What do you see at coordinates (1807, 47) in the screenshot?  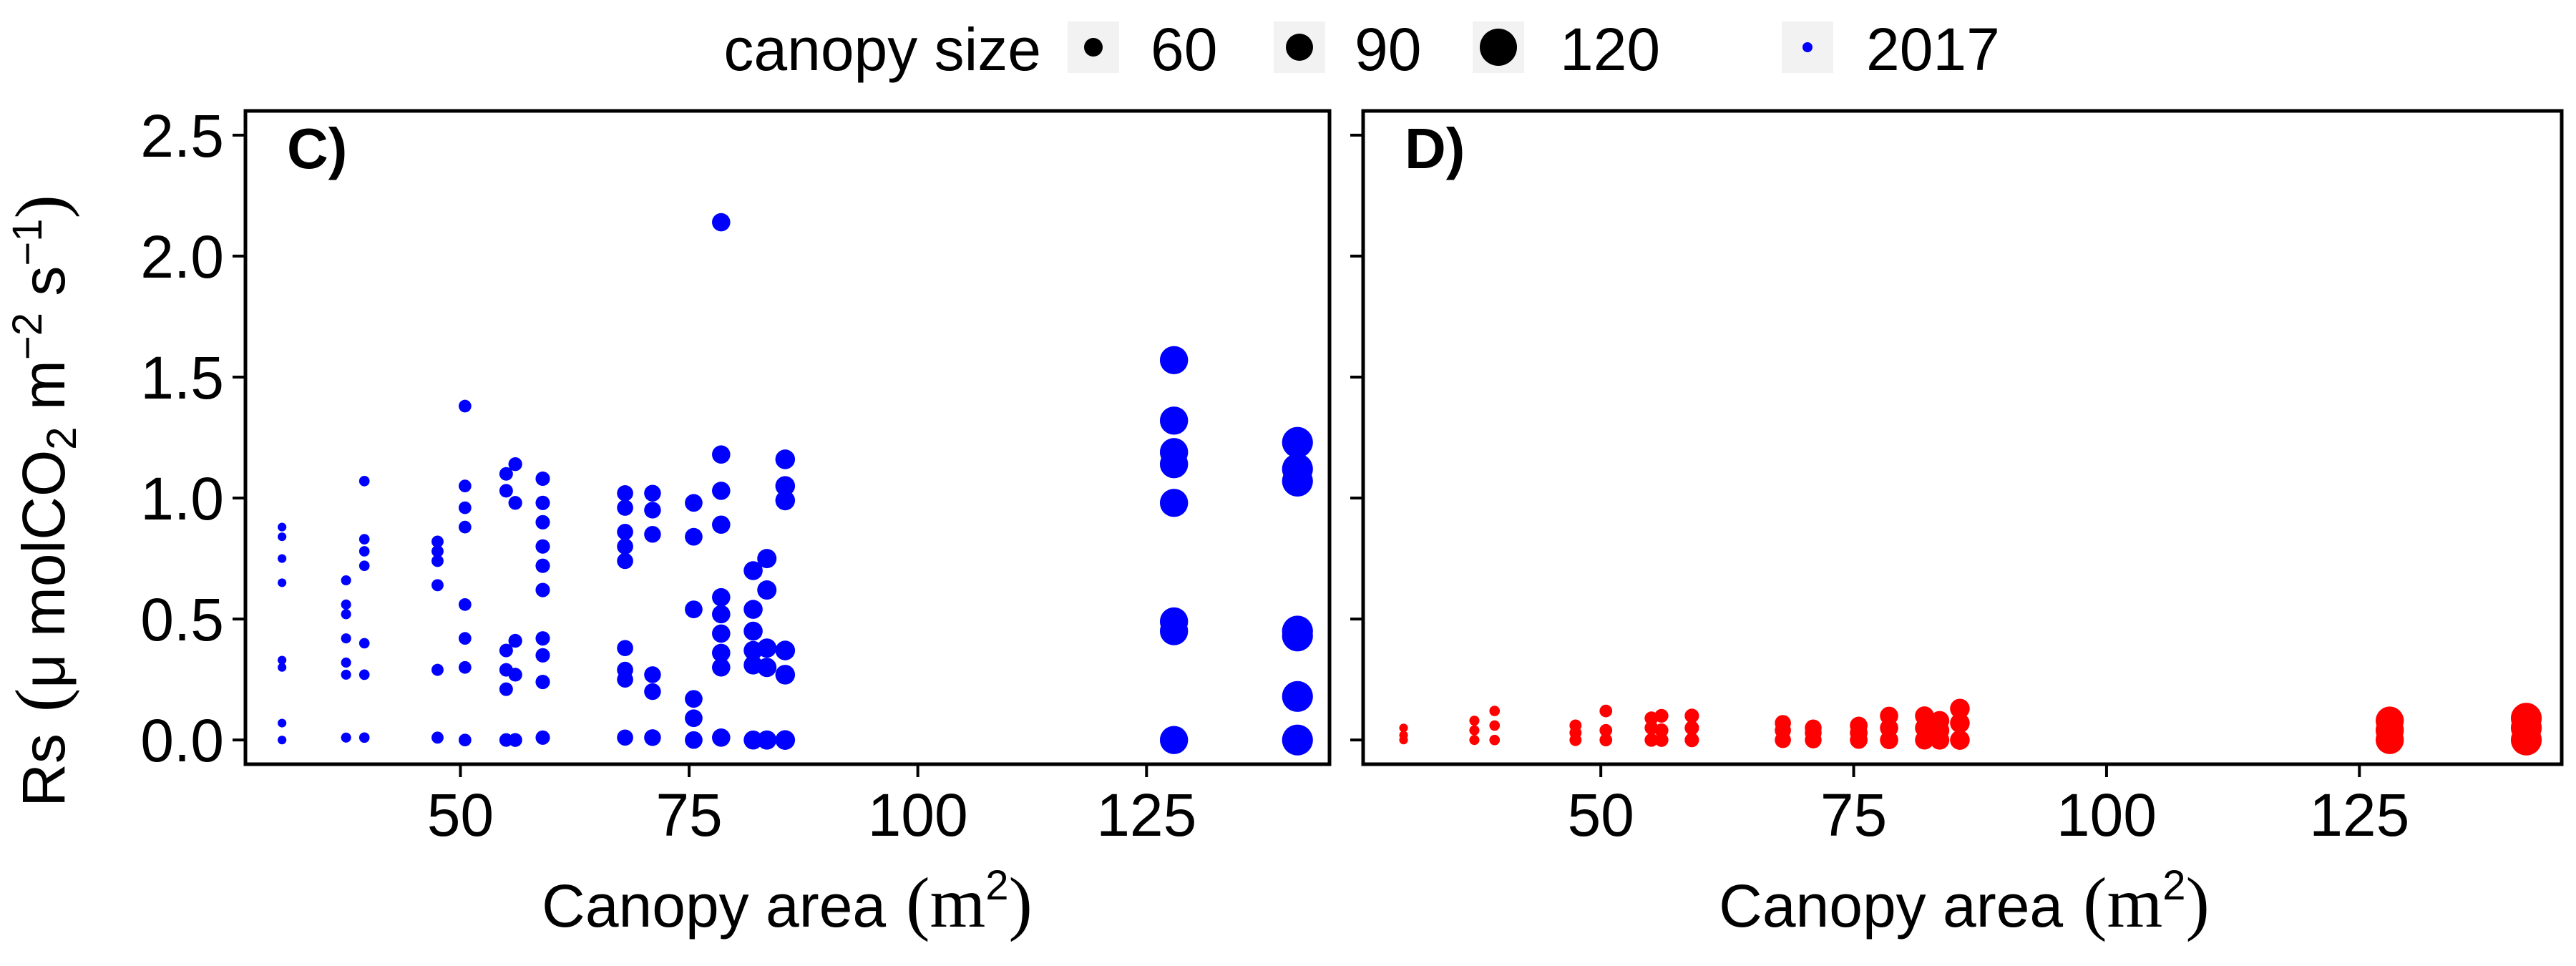 I see `legend-key-2017` at bounding box center [1807, 47].